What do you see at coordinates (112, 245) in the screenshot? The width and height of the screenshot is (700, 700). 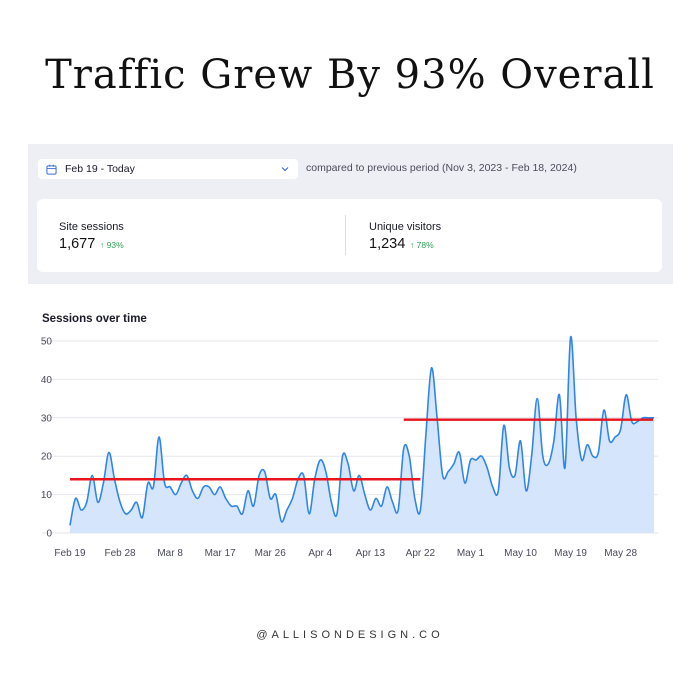 I see `kpi-delta: ↑ 93%` at bounding box center [112, 245].